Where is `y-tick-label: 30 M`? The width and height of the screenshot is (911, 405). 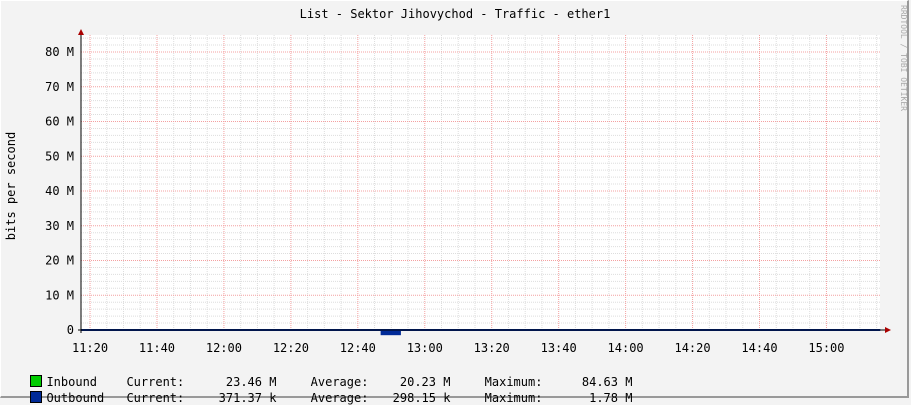 y-tick-label: 30 M is located at coordinates (59, 226).